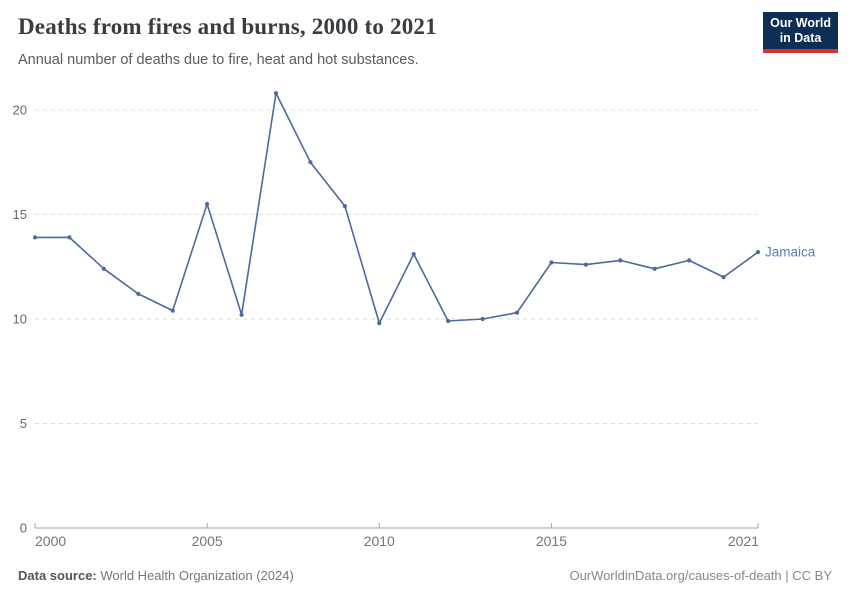 Image resolution: width=850 pixels, height=600 pixels. I want to click on y-tick-label: 20, so click(20, 109).